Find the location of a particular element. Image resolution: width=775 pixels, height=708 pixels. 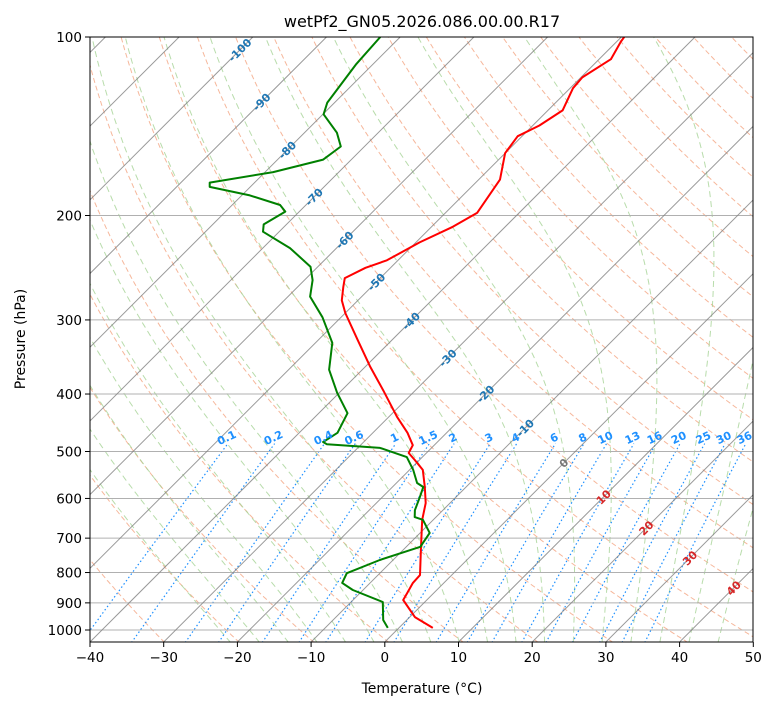

x-tick-label: 30 is located at coordinates (605, 658).